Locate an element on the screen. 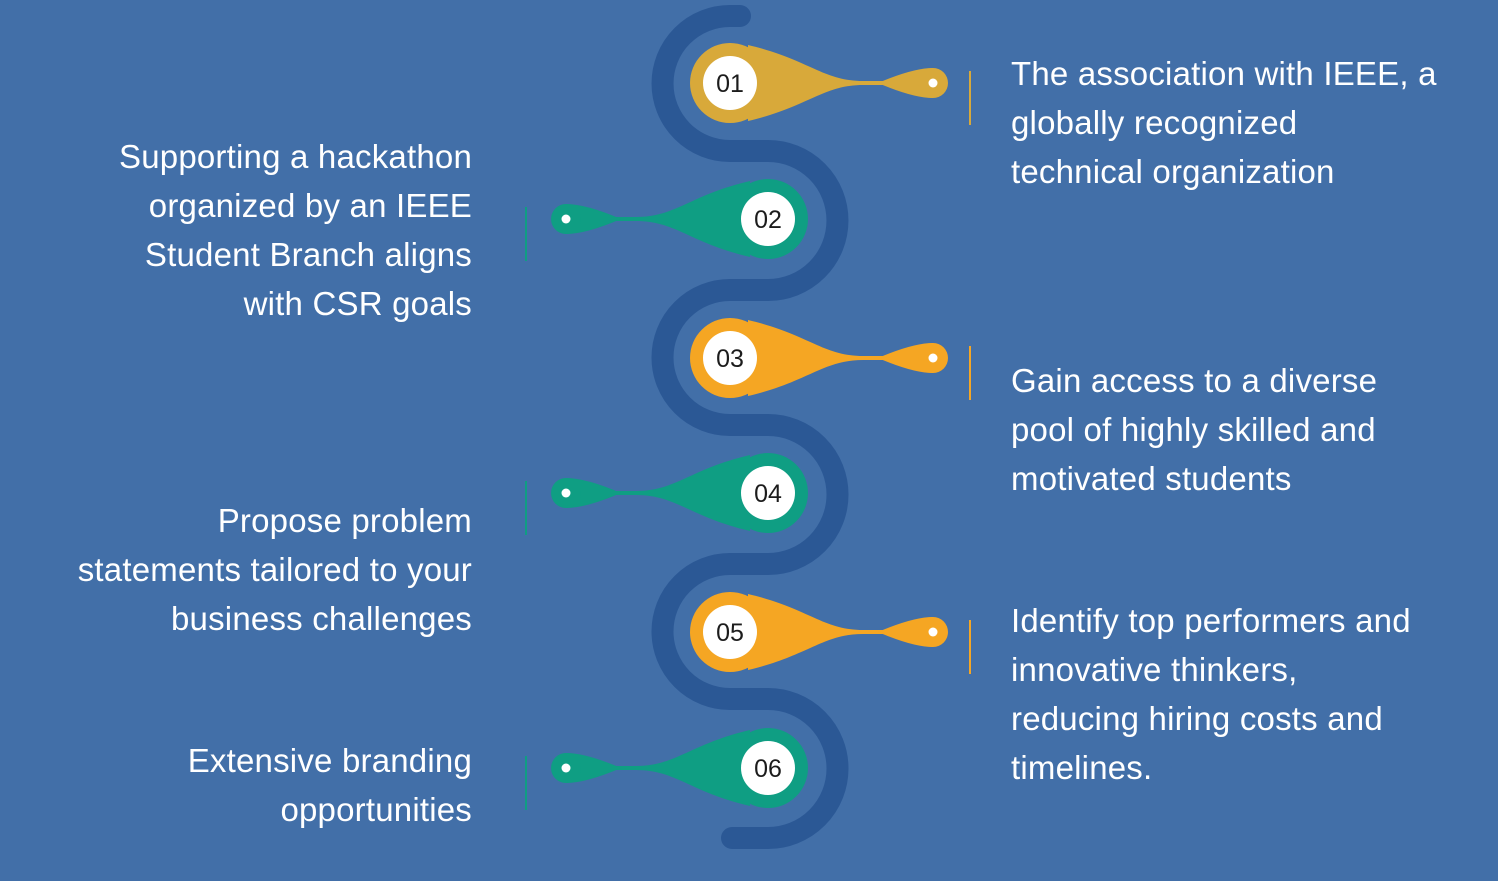 The width and height of the screenshot is (1498, 881). description-line: pool of highly skilled and is located at coordinates (1193, 429).